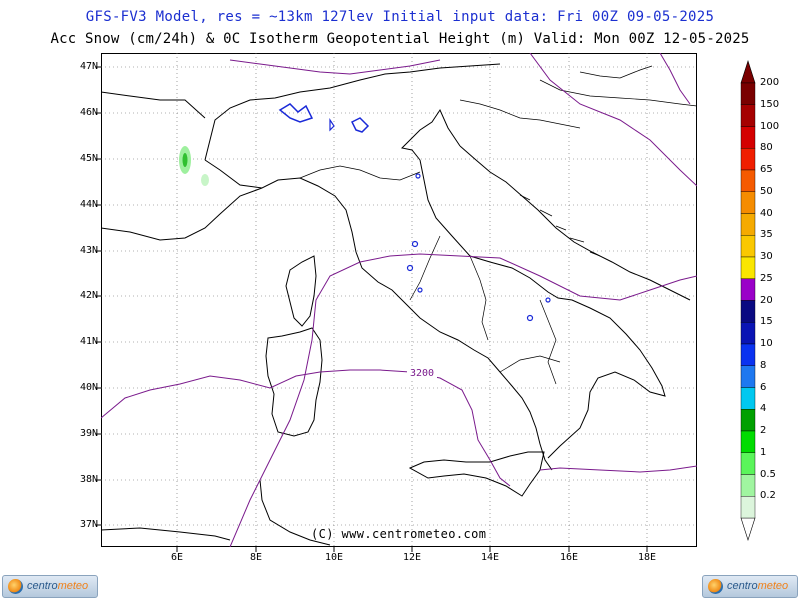 The height and width of the screenshot is (600, 800). Describe the element at coordinates (766, 235) in the screenshot. I see `colorbar-label: 35` at that location.